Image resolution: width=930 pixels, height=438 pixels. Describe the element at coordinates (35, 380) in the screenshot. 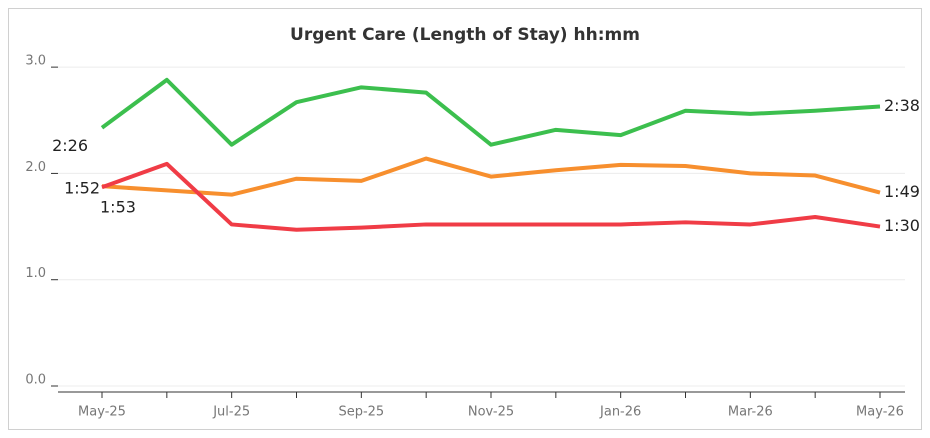

I see `y-tick-label: 0.0` at that location.